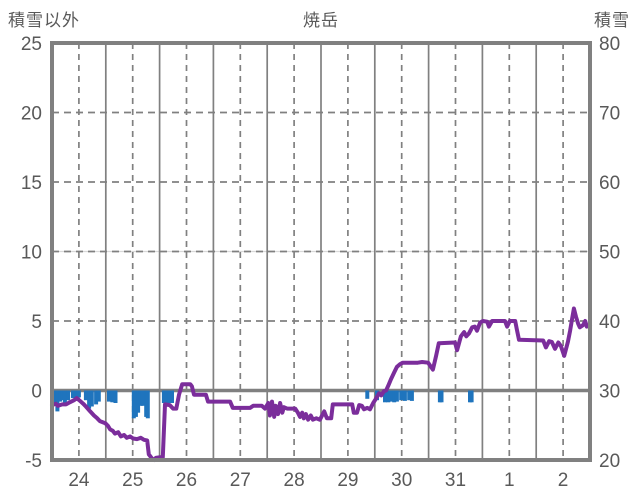 The width and height of the screenshot is (636, 501). Describe the element at coordinates (31, 44) in the screenshot. I see `y-left-tick-label: 25` at that location.